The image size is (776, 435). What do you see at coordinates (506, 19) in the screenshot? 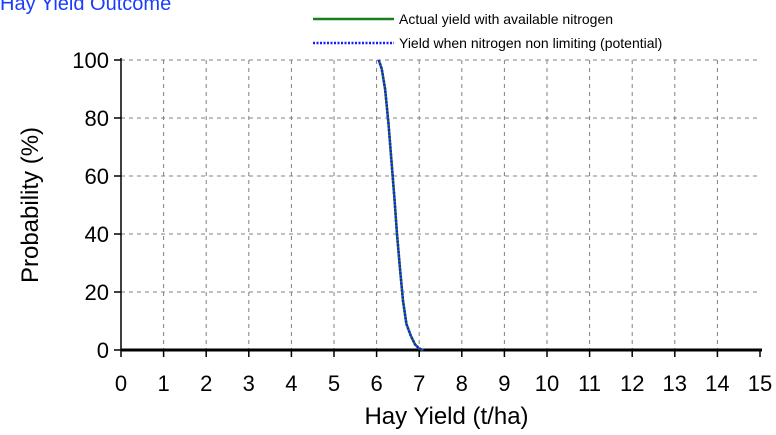
I see `legend-label-actual: Actual yield with available nitrogen` at bounding box center [506, 19].